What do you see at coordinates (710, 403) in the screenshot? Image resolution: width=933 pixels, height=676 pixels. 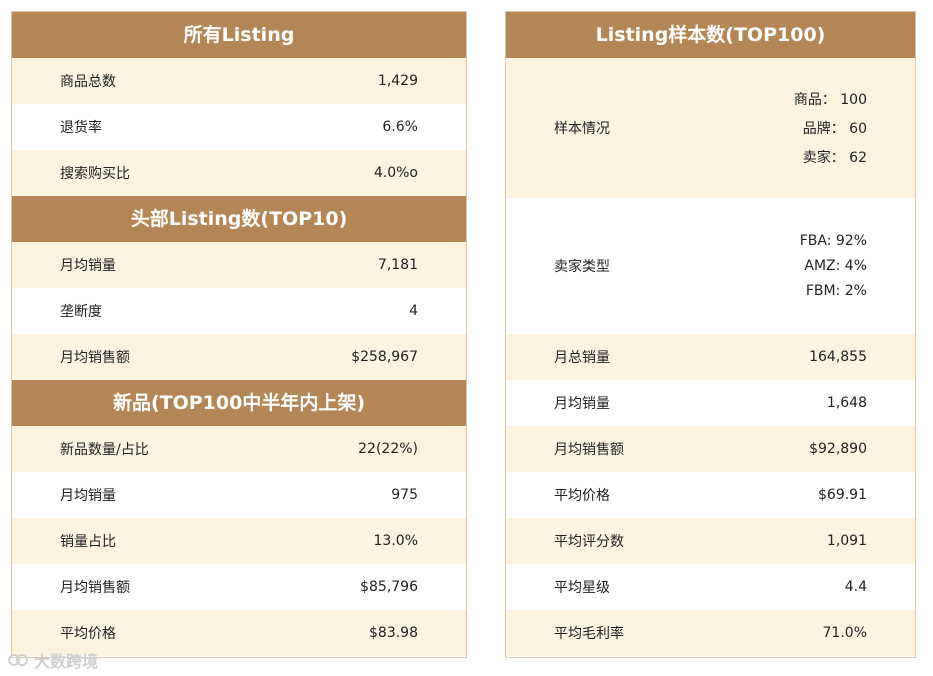 I see `table-row: 月均销量 1,648` at bounding box center [710, 403].